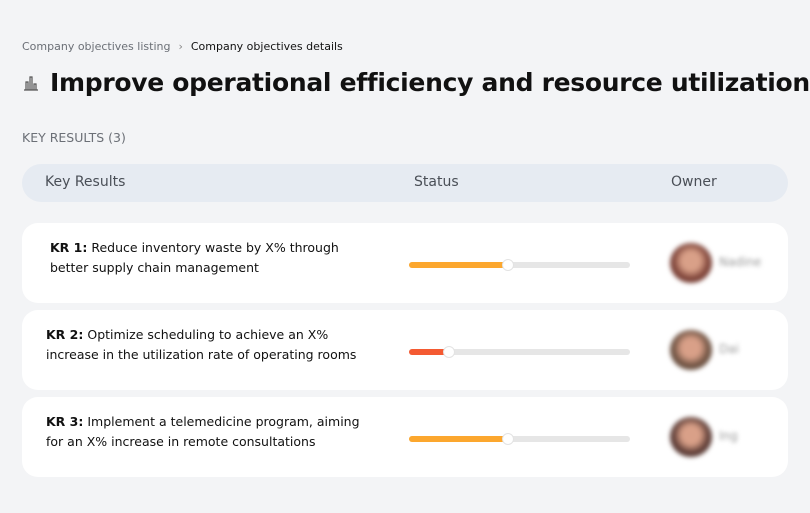 Image resolution: width=810 pixels, height=513 pixels. What do you see at coordinates (729, 349) in the screenshot?
I see `owner-name: Dai` at bounding box center [729, 349].